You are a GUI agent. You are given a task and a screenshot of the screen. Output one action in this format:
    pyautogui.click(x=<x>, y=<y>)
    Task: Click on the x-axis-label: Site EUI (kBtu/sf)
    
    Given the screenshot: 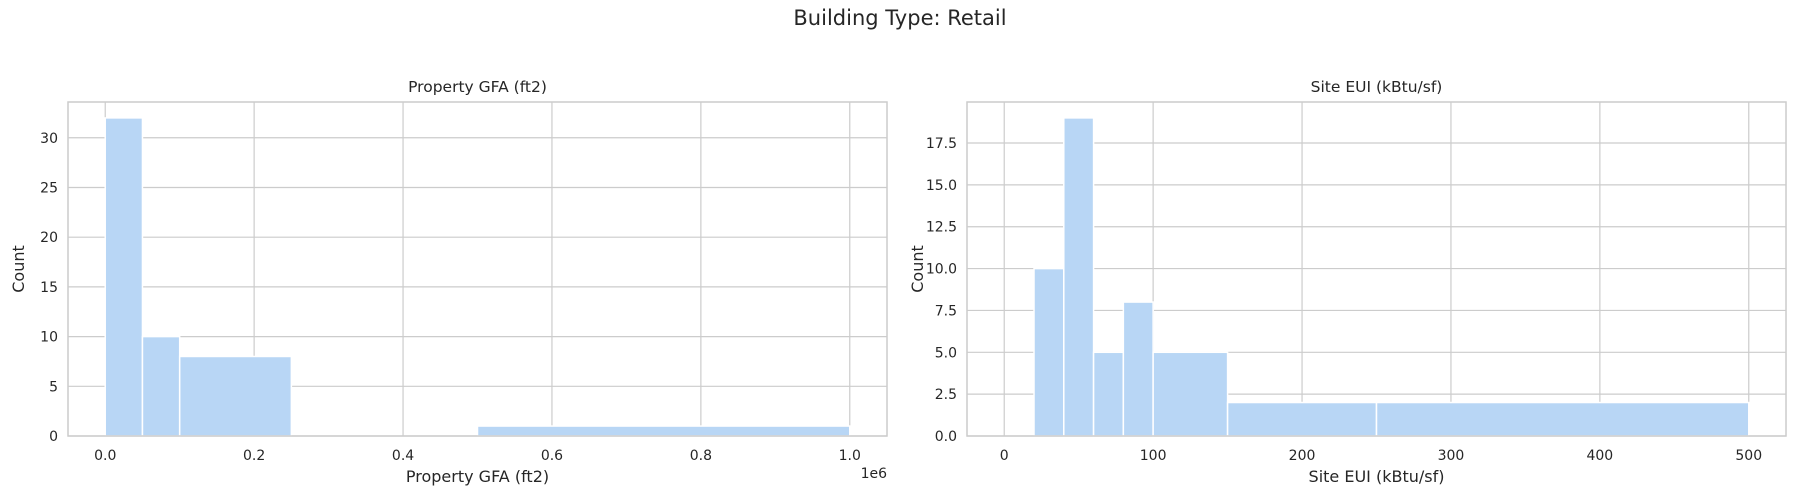 What is the action you would take?
    pyautogui.click(x=1377, y=476)
    